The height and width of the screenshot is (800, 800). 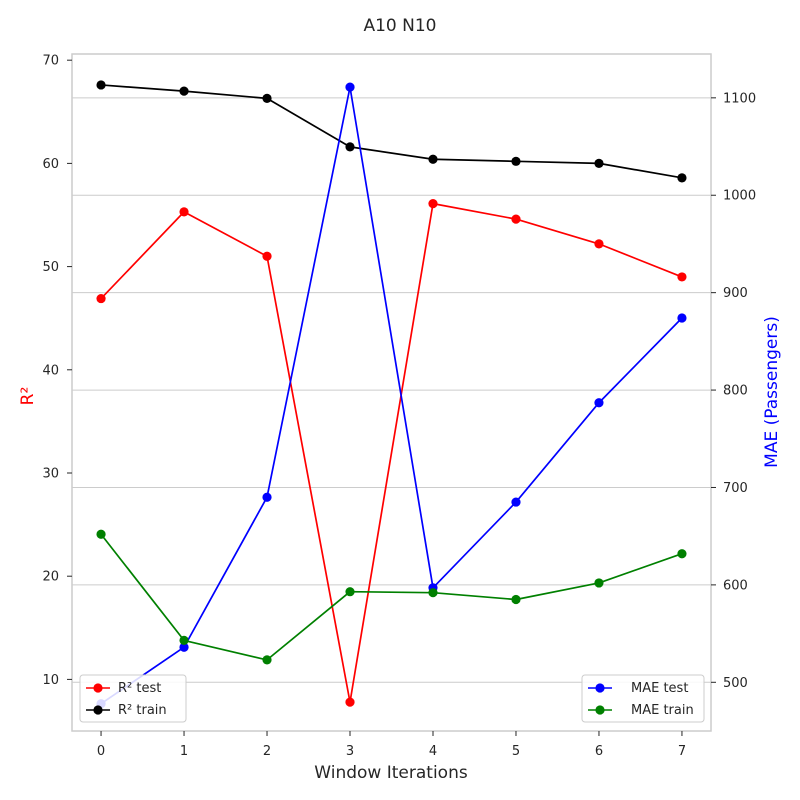 What do you see at coordinates (599, 751) in the screenshot?
I see `x-tick-label-6: 6` at bounding box center [599, 751].